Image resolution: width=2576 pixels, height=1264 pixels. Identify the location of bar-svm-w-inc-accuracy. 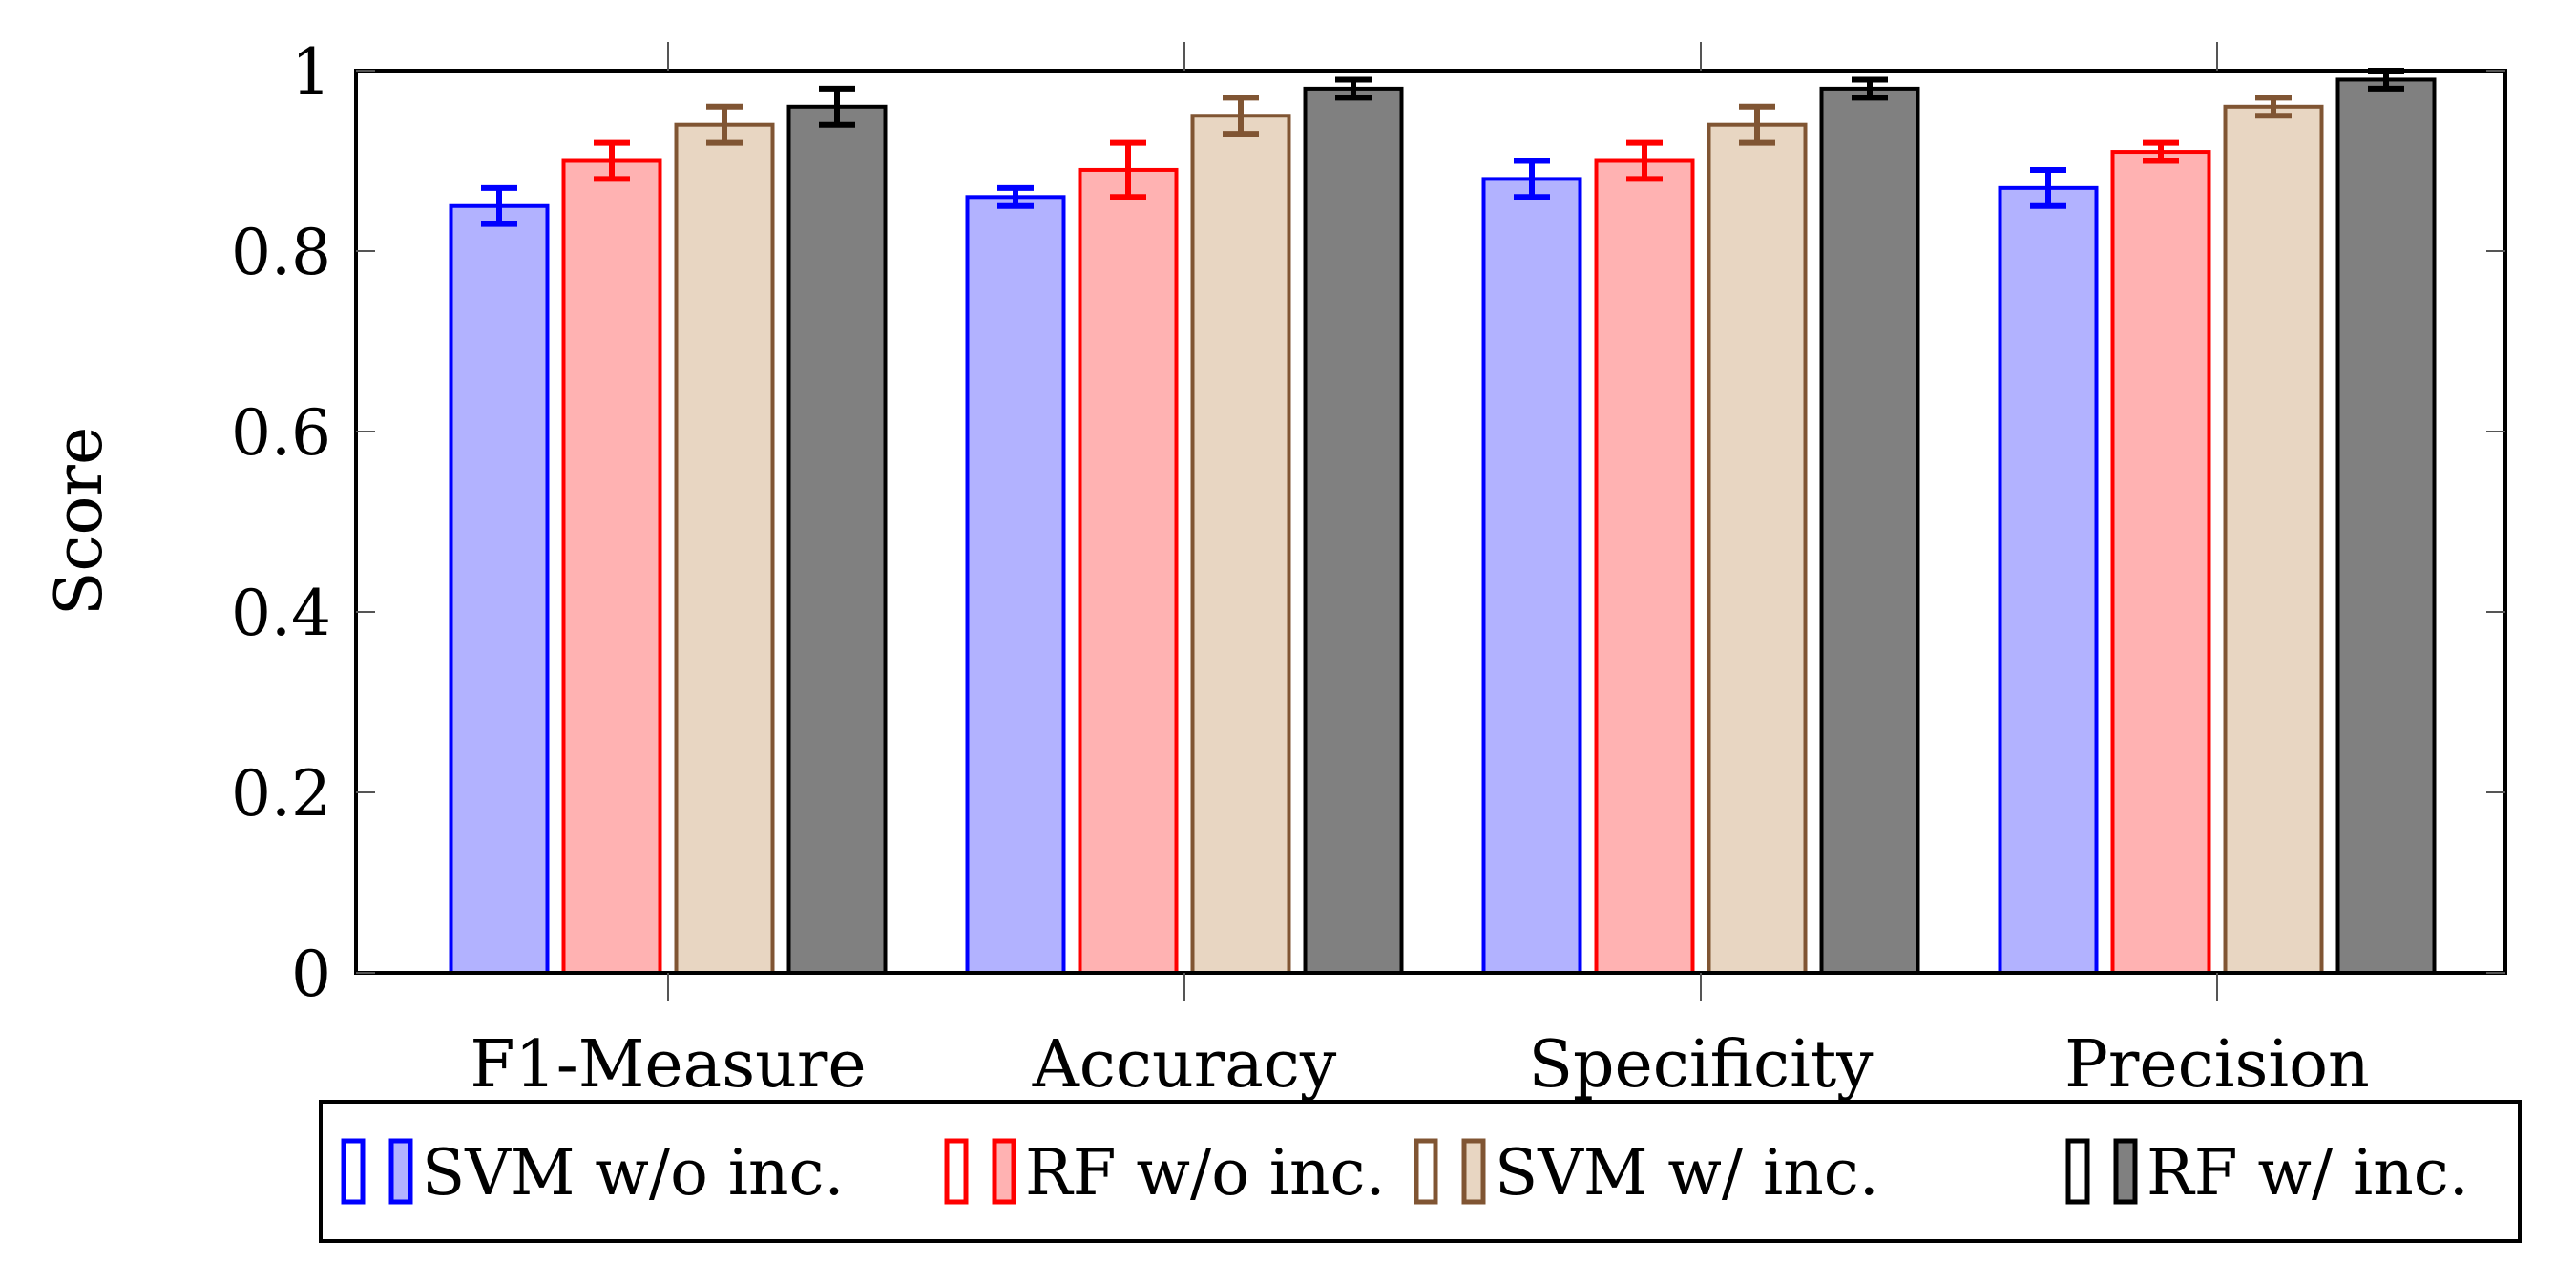
(1240, 545).